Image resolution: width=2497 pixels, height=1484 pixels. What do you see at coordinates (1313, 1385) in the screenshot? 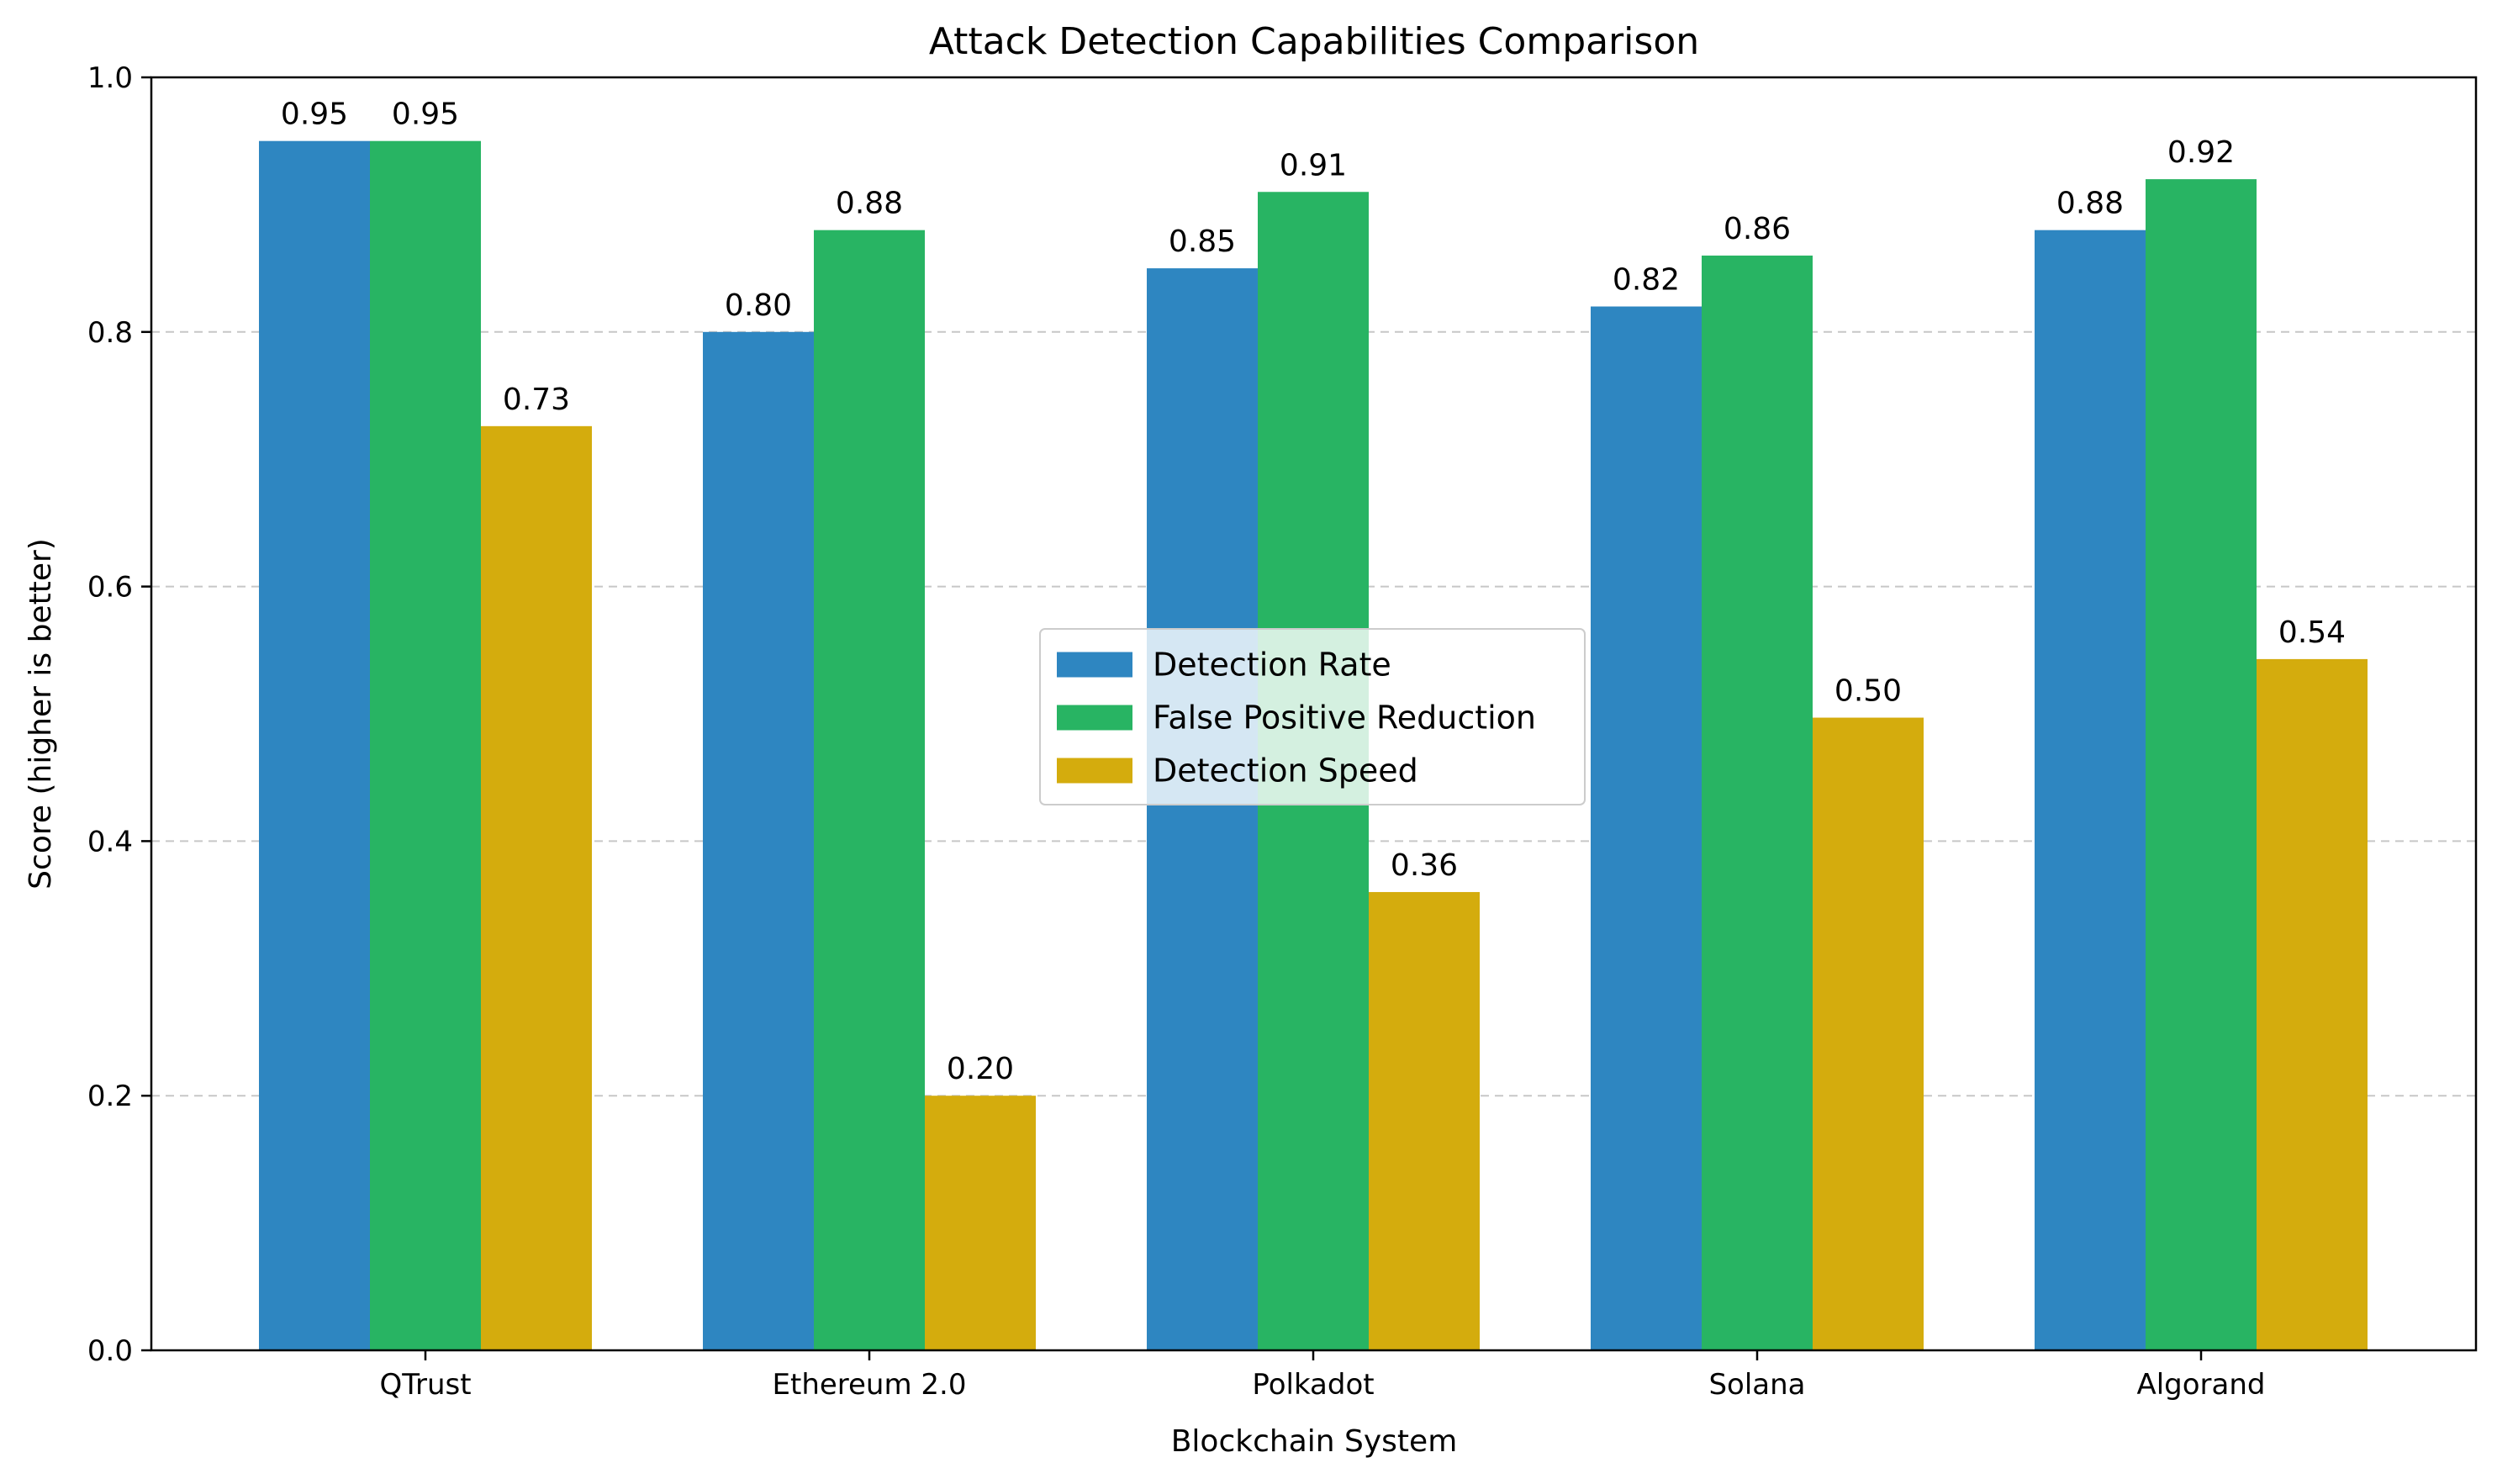
I see `x-tick-label: Polkadot` at bounding box center [1313, 1385].